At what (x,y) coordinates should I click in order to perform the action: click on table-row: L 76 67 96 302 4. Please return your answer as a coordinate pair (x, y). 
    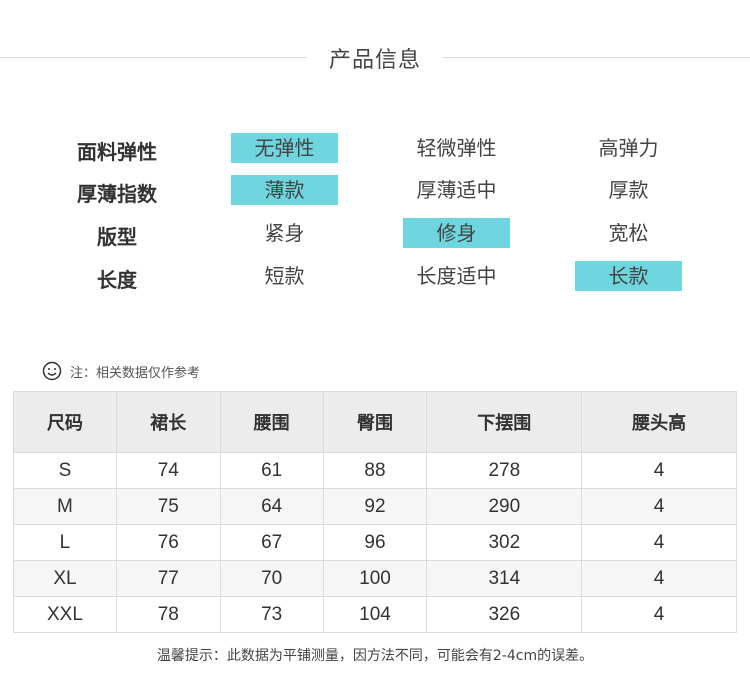
    Looking at the image, I should click on (375, 542).